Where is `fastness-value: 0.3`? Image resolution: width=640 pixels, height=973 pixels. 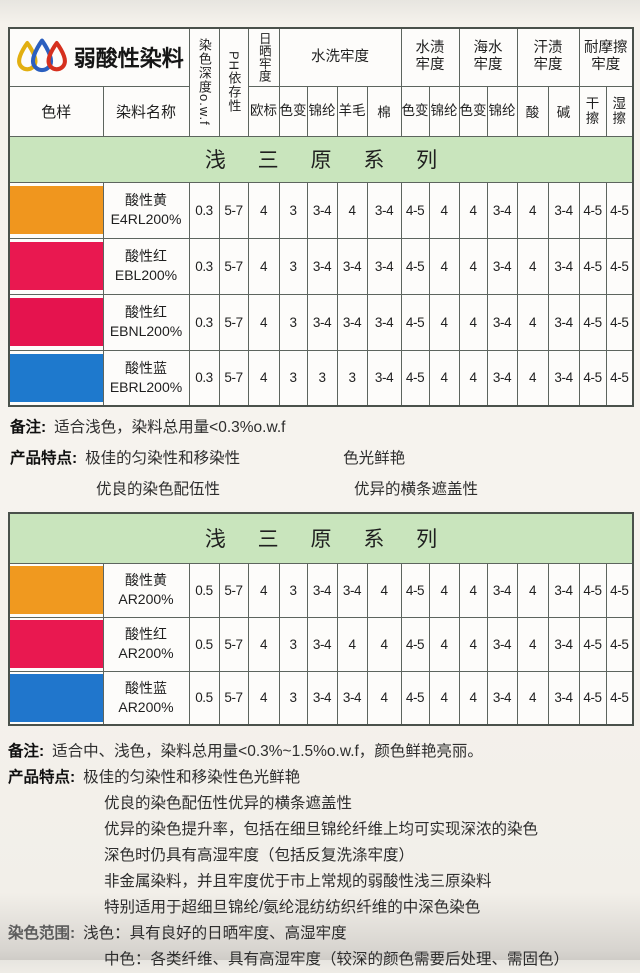 fastness-value: 0.3 is located at coordinates (204, 266).